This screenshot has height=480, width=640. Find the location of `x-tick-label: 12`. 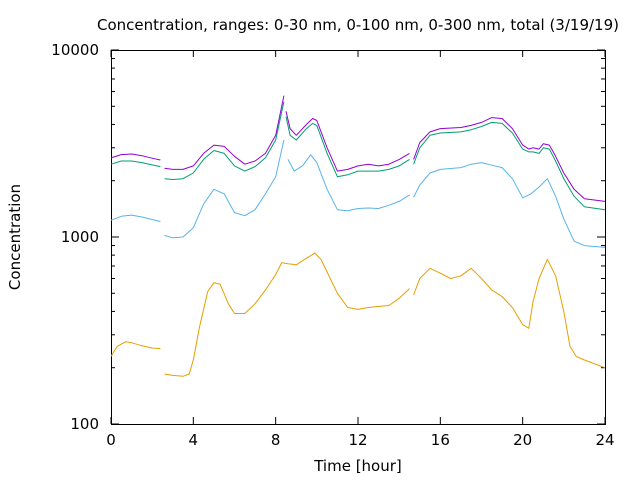

x-tick-label: 12 is located at coordinates (357, 440).